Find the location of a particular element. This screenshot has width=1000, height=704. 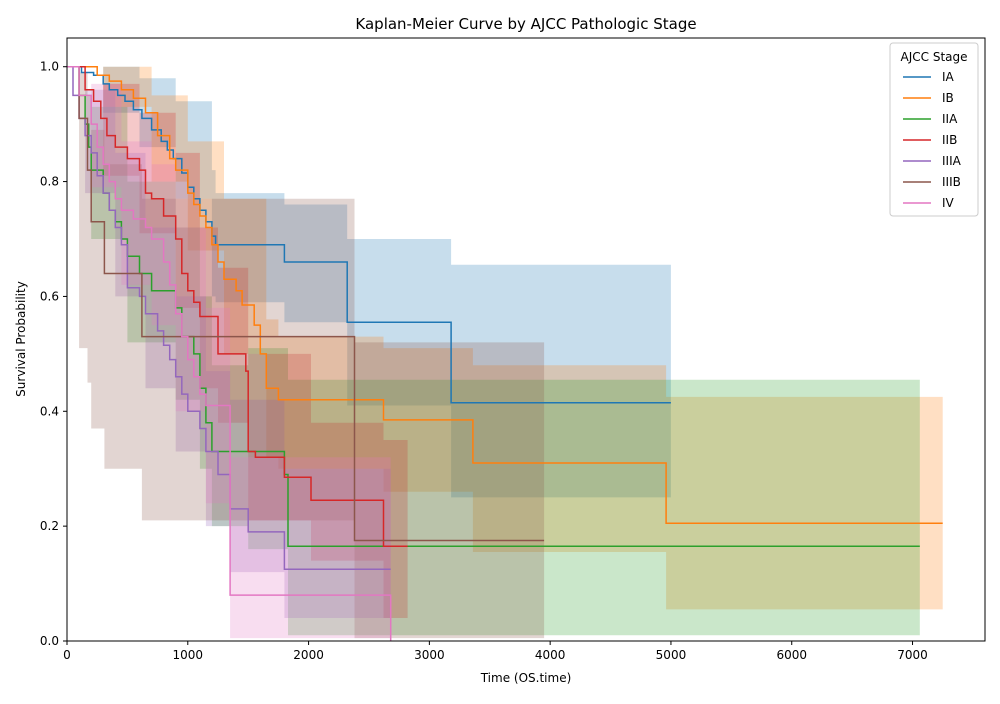

legend-label-ia: IA is located at coordinates (948, 77).